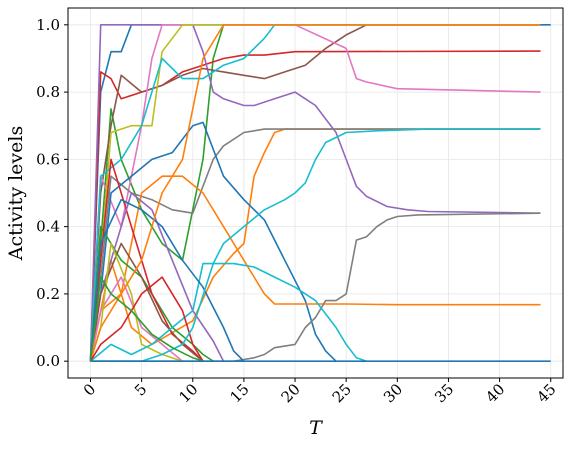  What do you see at coordinates (316, 428) in the screenshot?
I see `x-axis-title: T` at bounding box center [316, 428].